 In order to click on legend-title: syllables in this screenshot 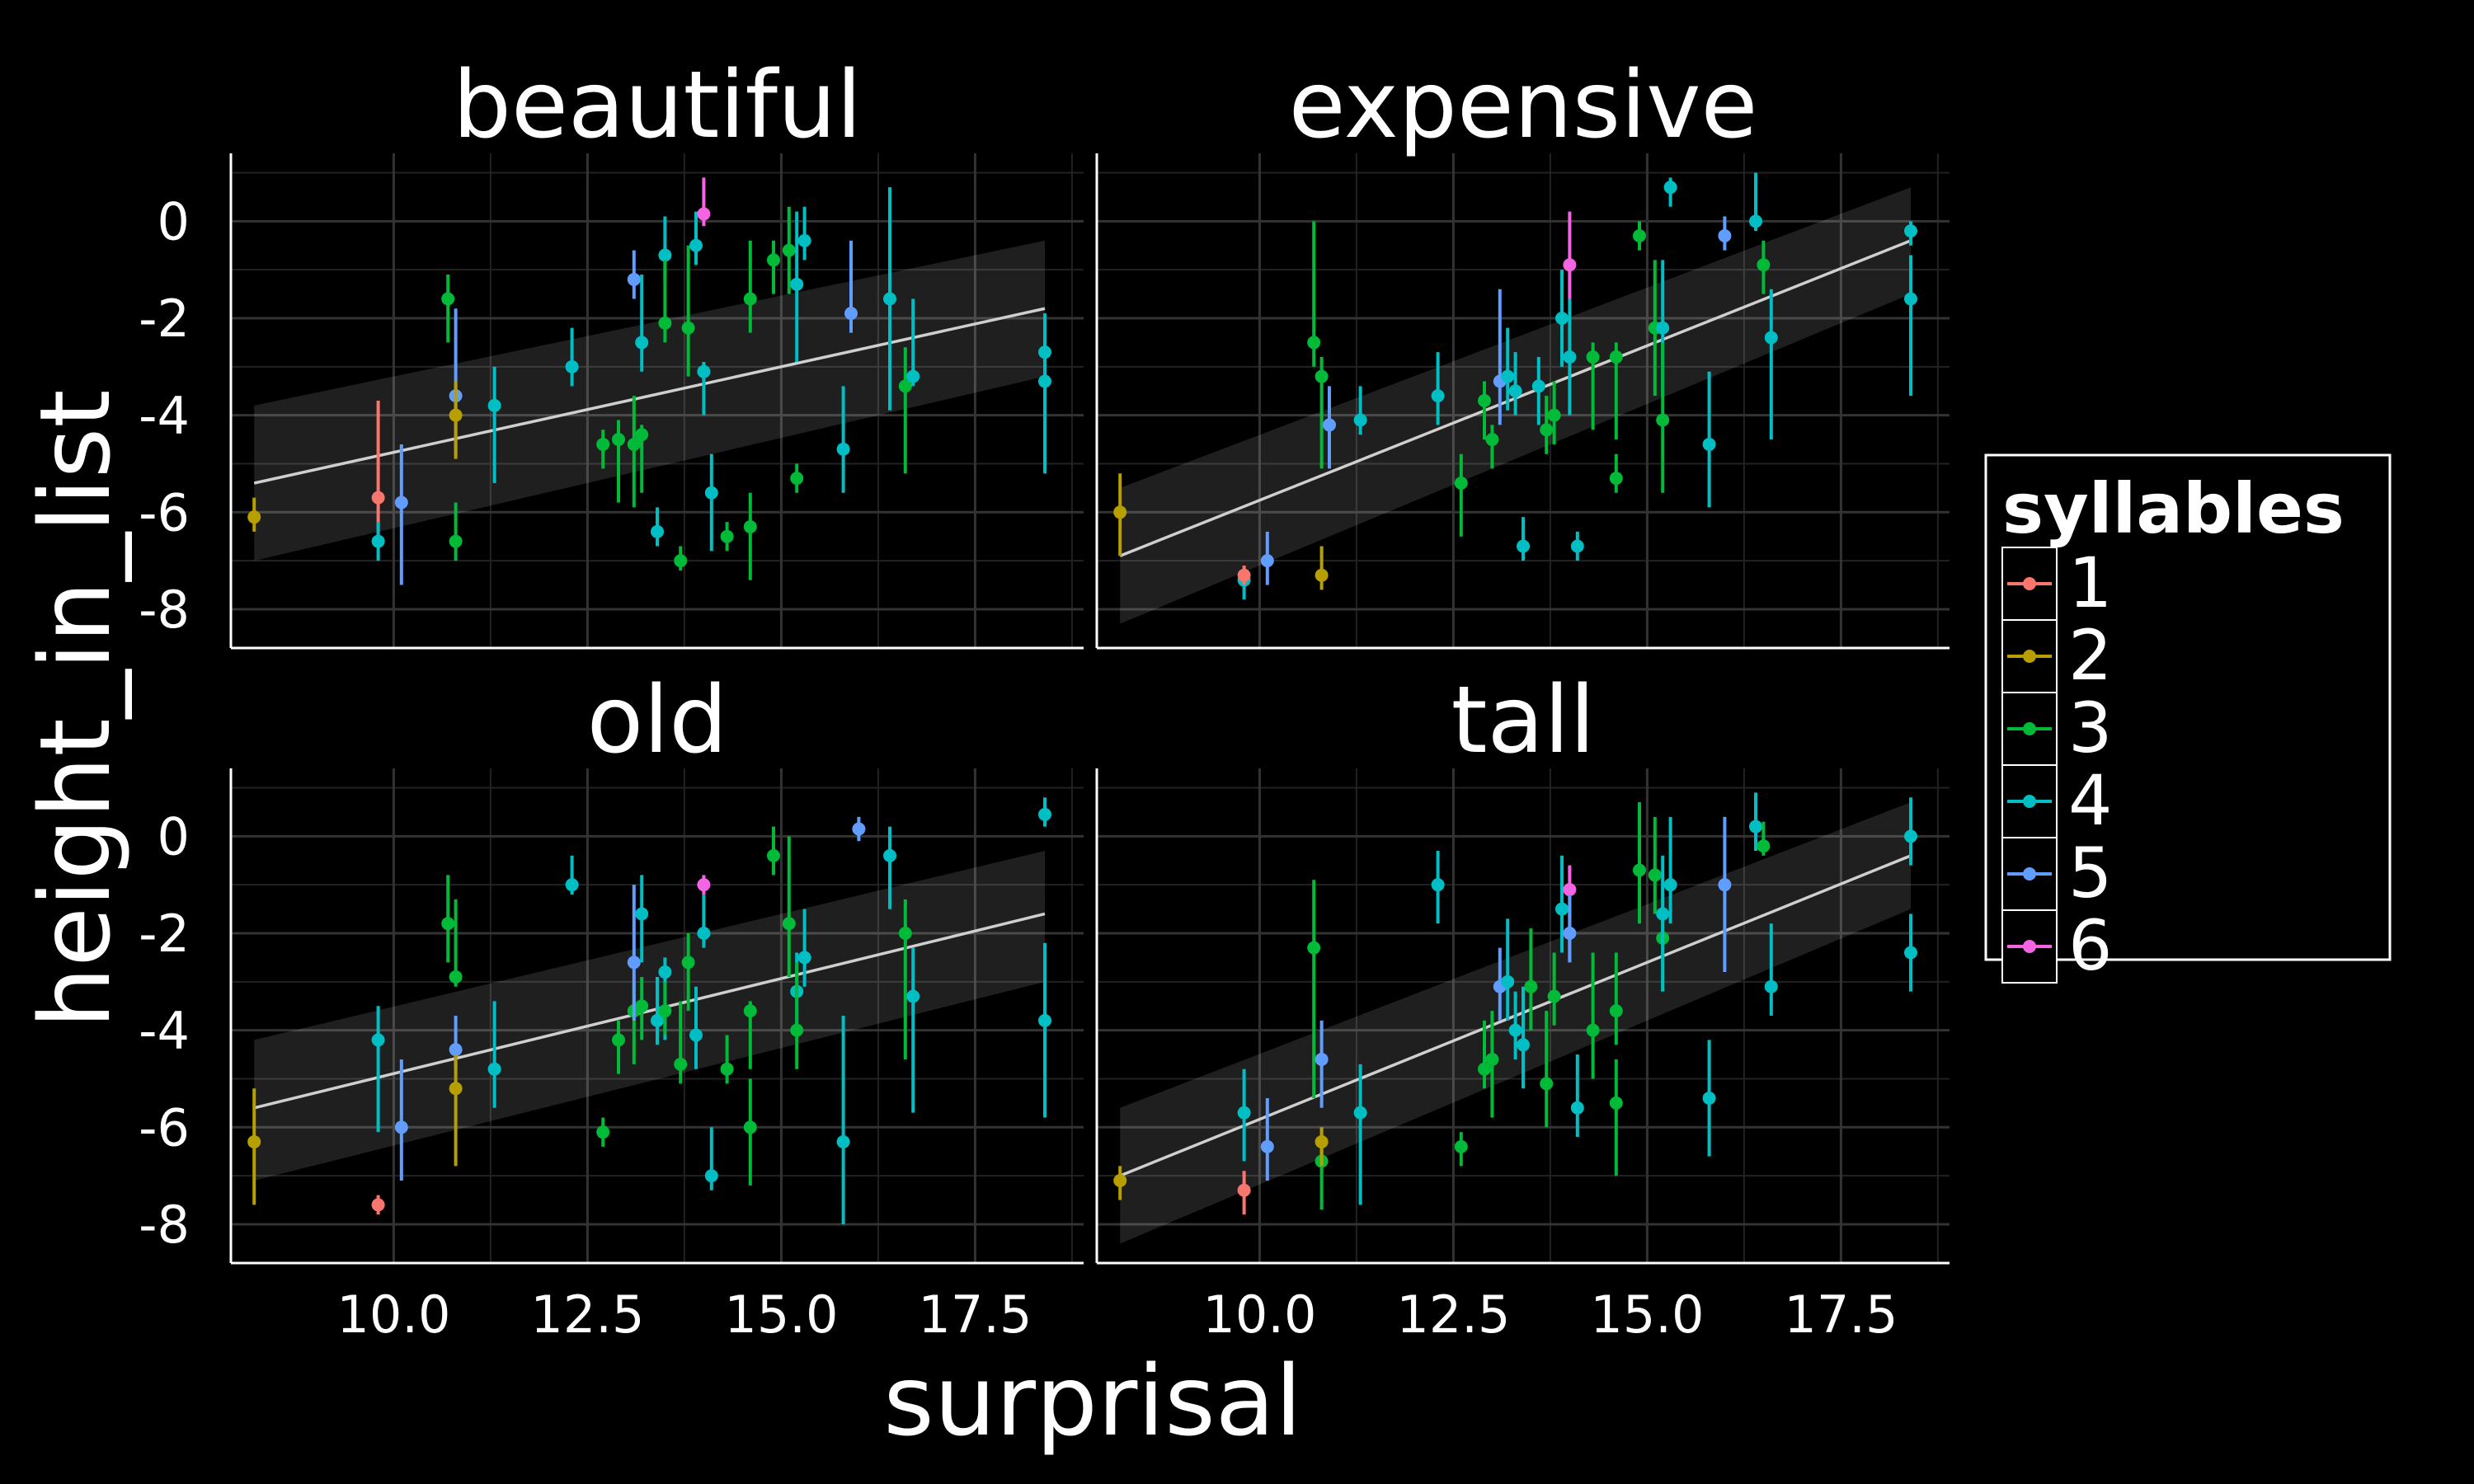, I will do `click(2173, 509)`.